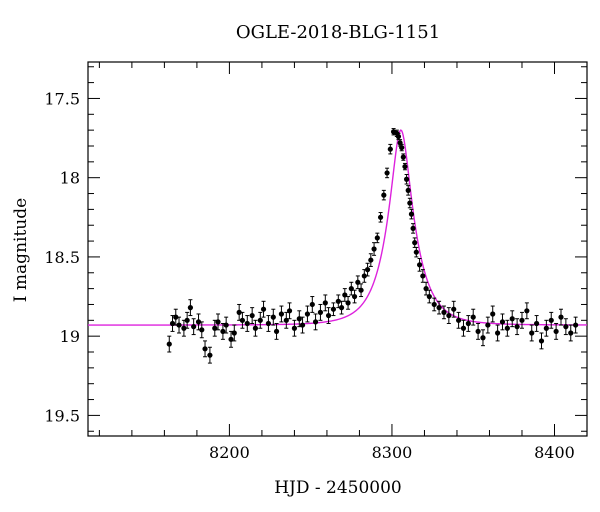 The image size is (600, 512). What do you see at coordinates (70, 178) in the screenshot?
I see `y-tick-label: 18` at bounding box center [70, 178].